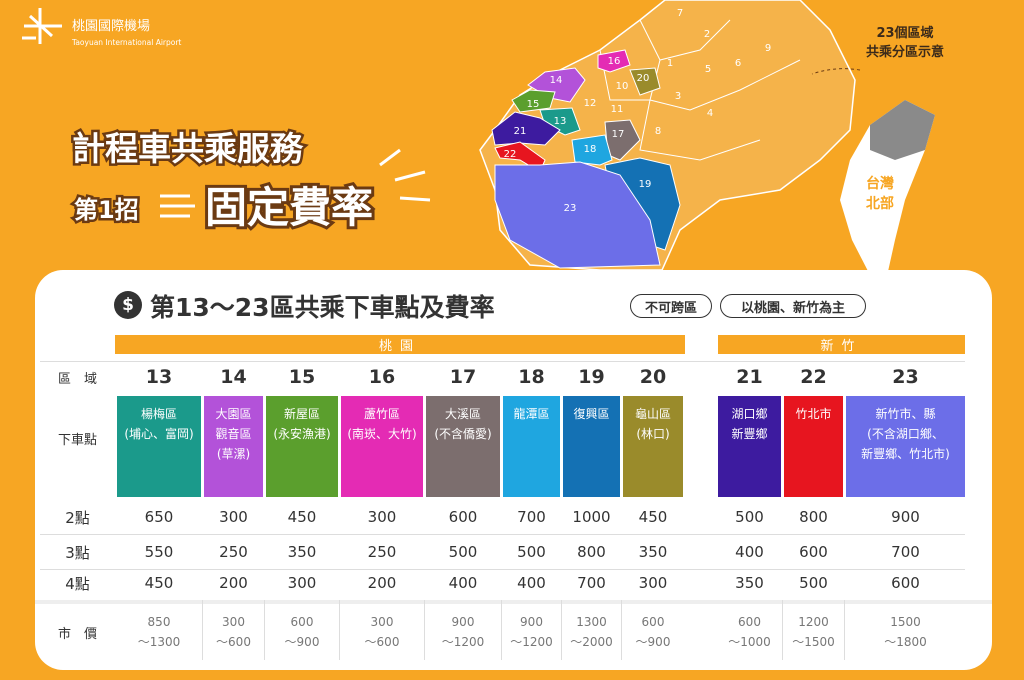  I want to click on dropoff-box: 龍潭區, so click(531, 446).